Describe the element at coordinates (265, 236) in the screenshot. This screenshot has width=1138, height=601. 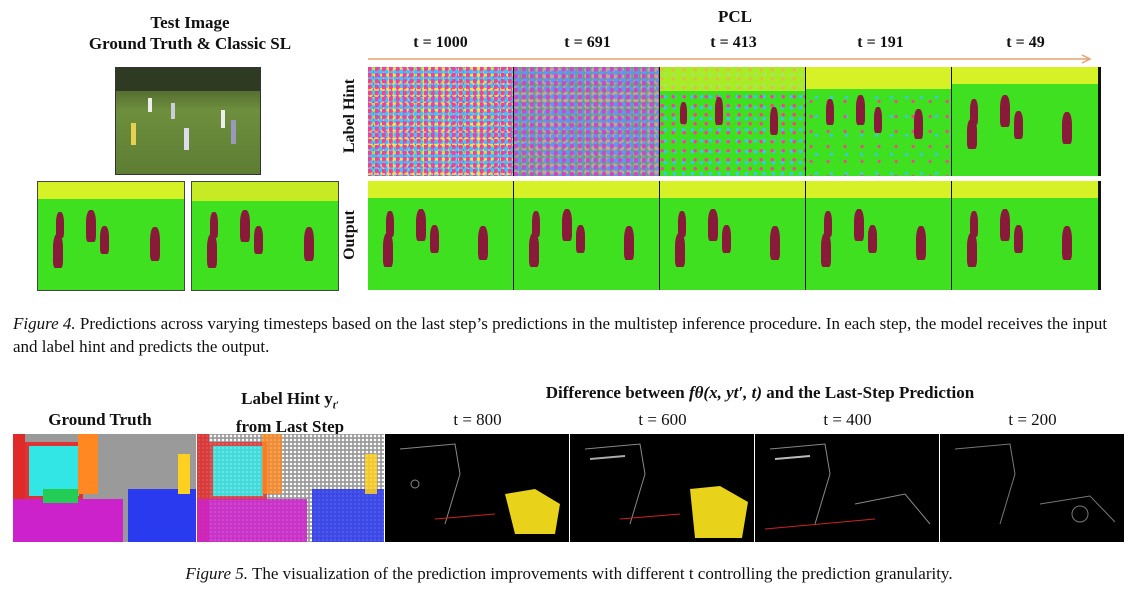
I see `classic-sl-segmentation` at that location.